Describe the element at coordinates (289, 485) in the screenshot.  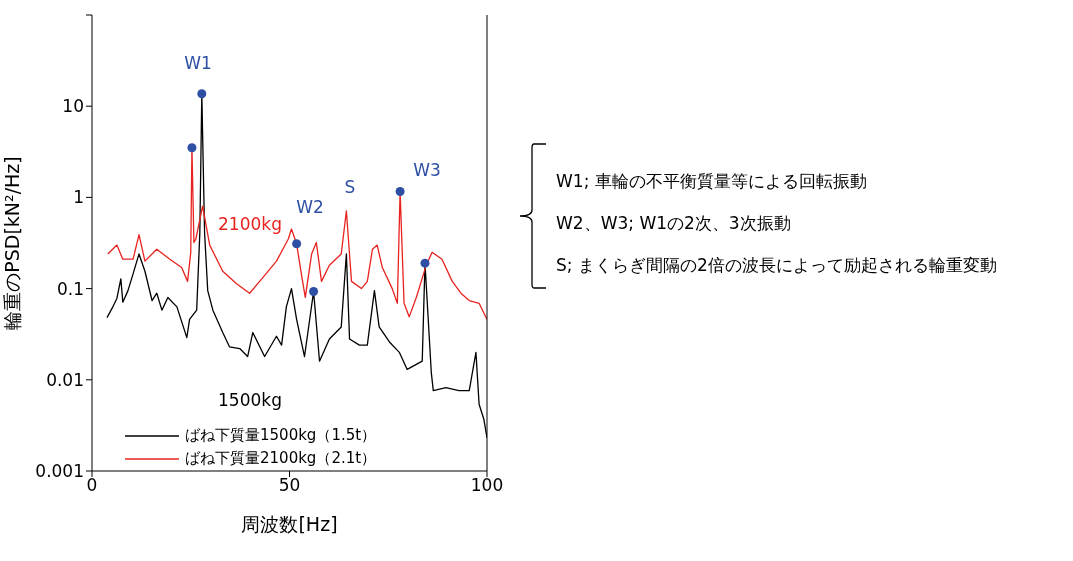
I see `x-tick-label: 50` at that location.